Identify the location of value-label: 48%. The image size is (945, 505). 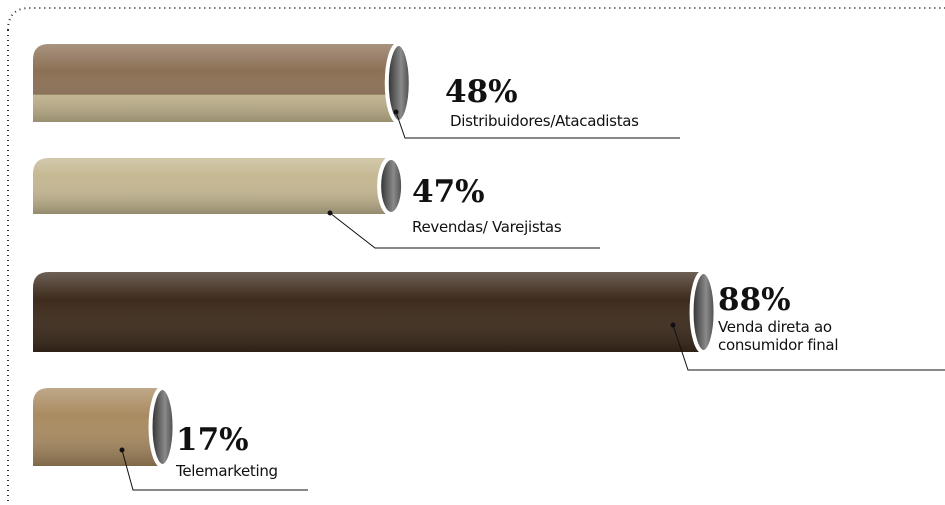
(481, 92).